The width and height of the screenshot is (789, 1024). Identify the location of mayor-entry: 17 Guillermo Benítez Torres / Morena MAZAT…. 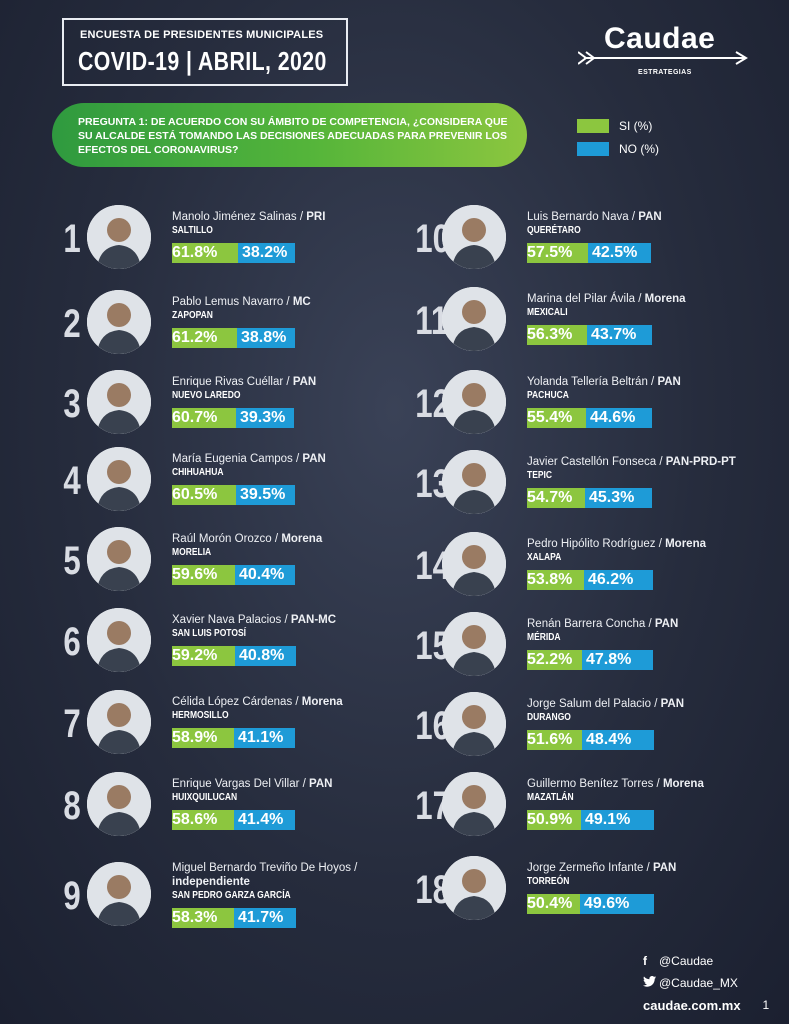
(582, 808).